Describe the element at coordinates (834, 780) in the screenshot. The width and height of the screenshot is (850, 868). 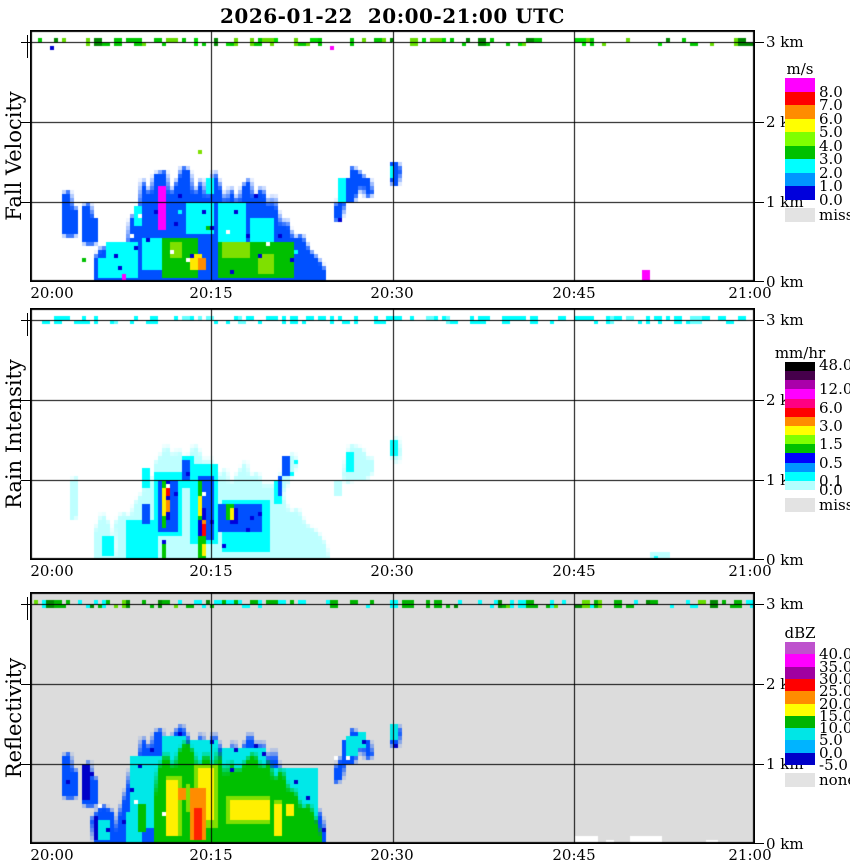
I see `legend-none-label: none` at that location.